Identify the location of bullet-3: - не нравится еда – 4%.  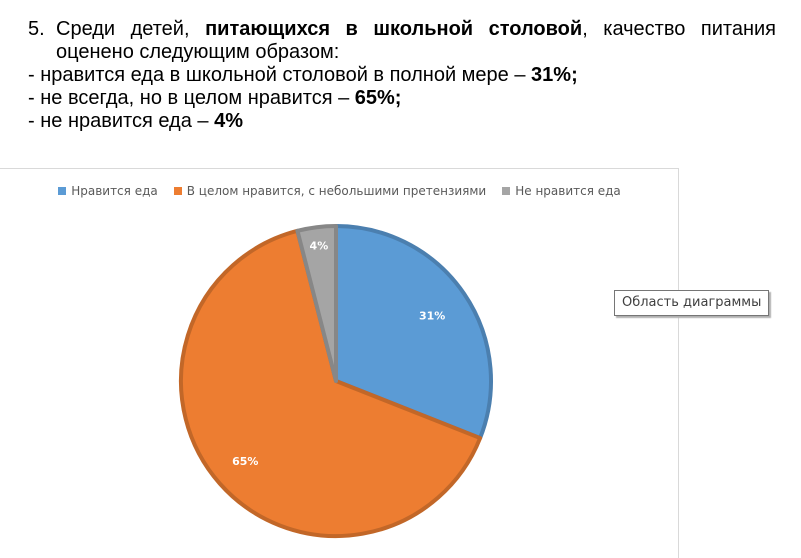
(135, 121).